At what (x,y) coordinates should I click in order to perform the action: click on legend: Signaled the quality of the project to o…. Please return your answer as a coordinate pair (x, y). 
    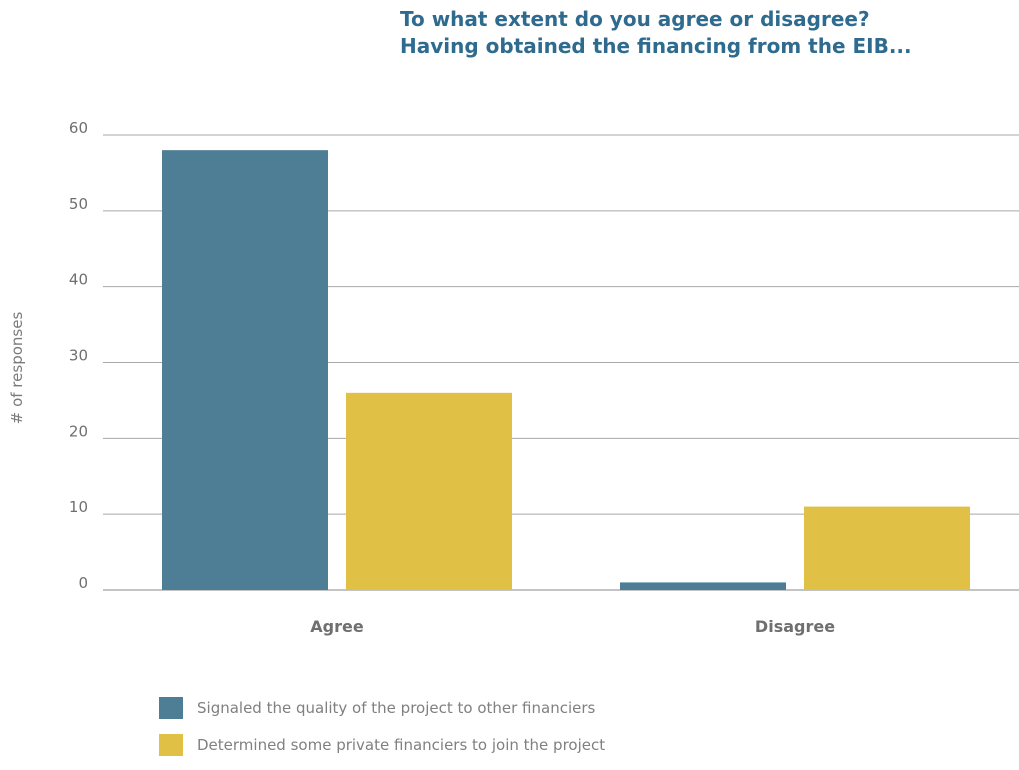
    Looking at the image, I should click on (382, 733).